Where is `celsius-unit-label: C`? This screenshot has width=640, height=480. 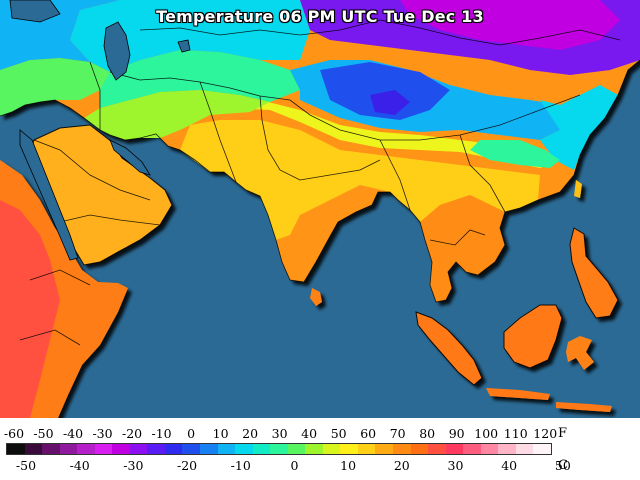
celsius-unit-label: C is located at coordinates (563, 465).